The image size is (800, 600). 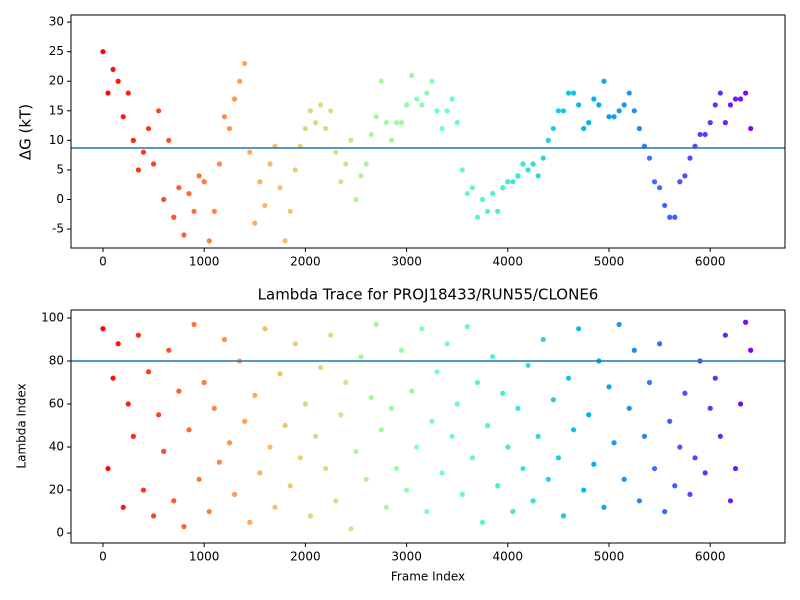 What do you see at coordinates (52, 317) in the screenshot?
I see `y-tick-label: 100` at bounding box center [52, 317].